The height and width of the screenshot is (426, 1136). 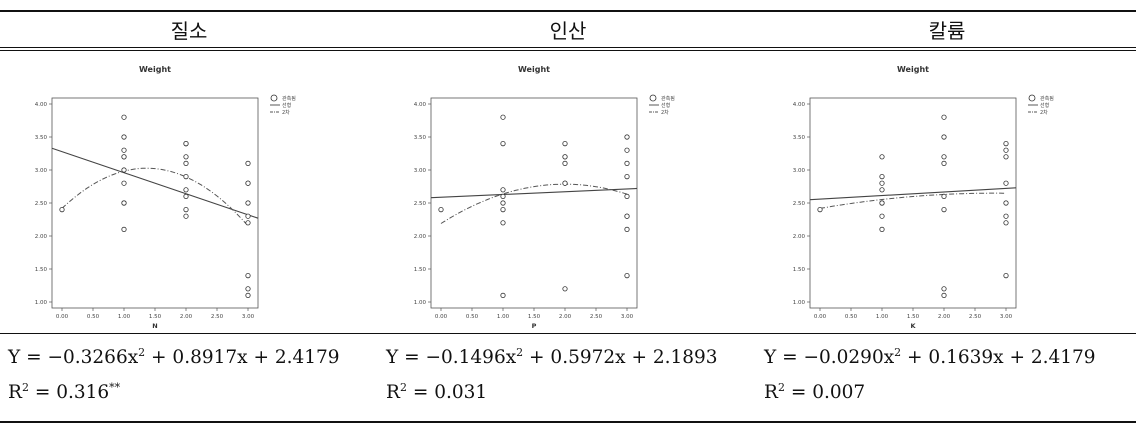 What do you see at coordinates (437, 392) in the screenshot?
I see `r2-phosphate: R2 = 0.031` at bounding box center [437, 392].